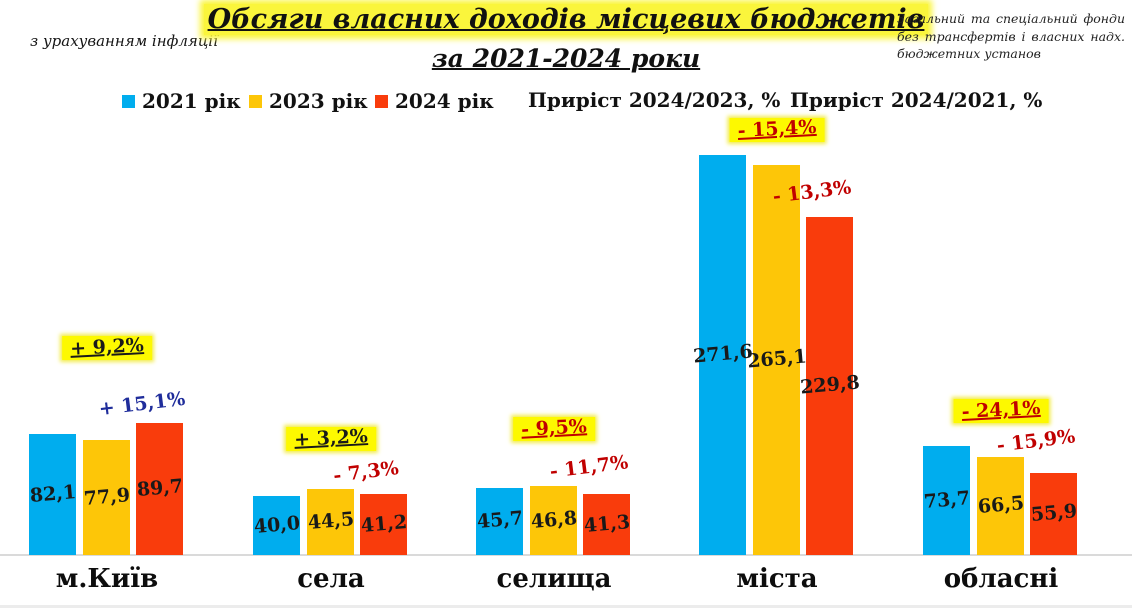  What do you see at coordinates (722, 355) in the screenshot?
I see `bar-series1-group4` at bounding box center [722, 355].